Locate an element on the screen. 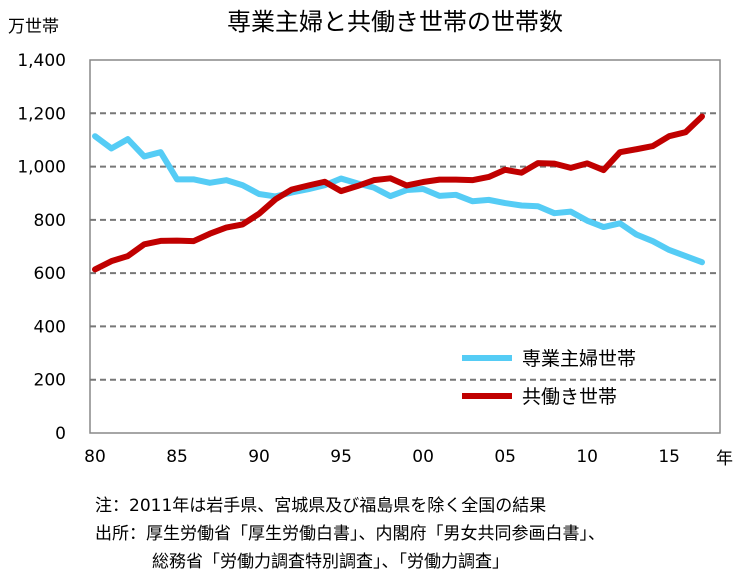  y-tick-label: 400 is located at coordinates (50, 327).